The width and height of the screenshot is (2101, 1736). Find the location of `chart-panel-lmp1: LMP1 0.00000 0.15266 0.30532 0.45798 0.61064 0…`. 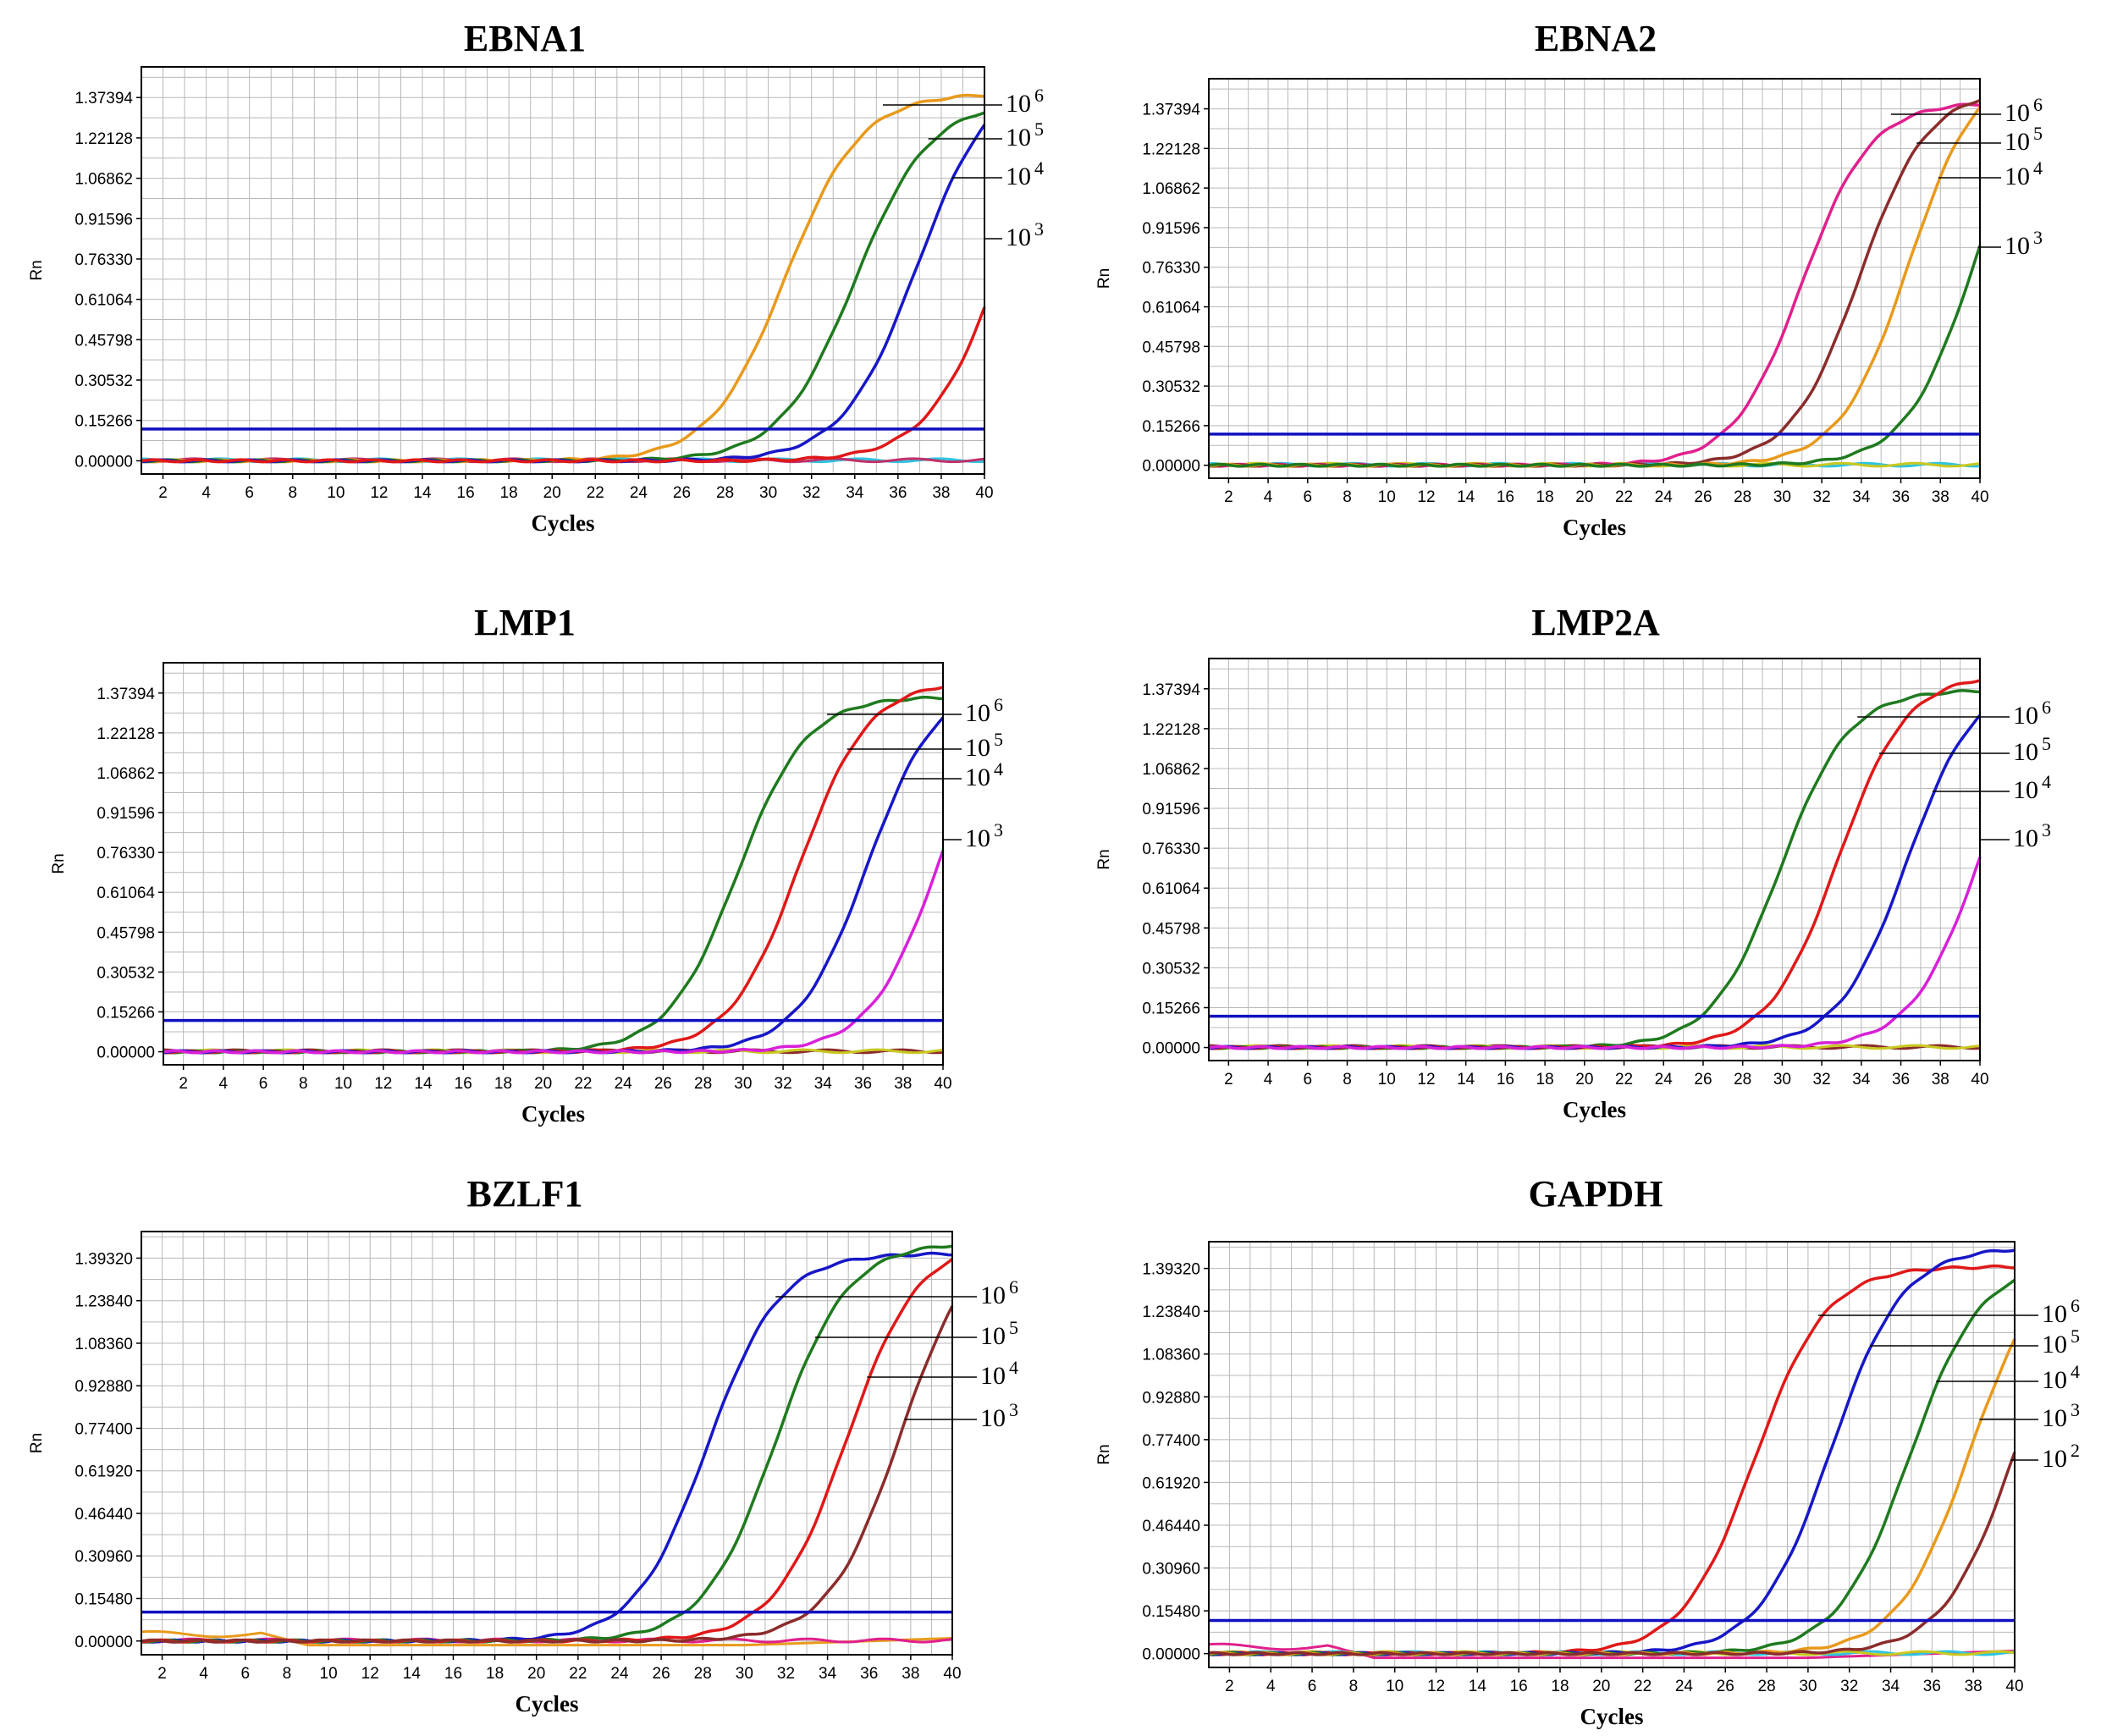

chart-panel-lmp1: LMP1 0.00000 0.15266 0.30532 0.45798 0.61064 0… is located at coordinates (526, 864).